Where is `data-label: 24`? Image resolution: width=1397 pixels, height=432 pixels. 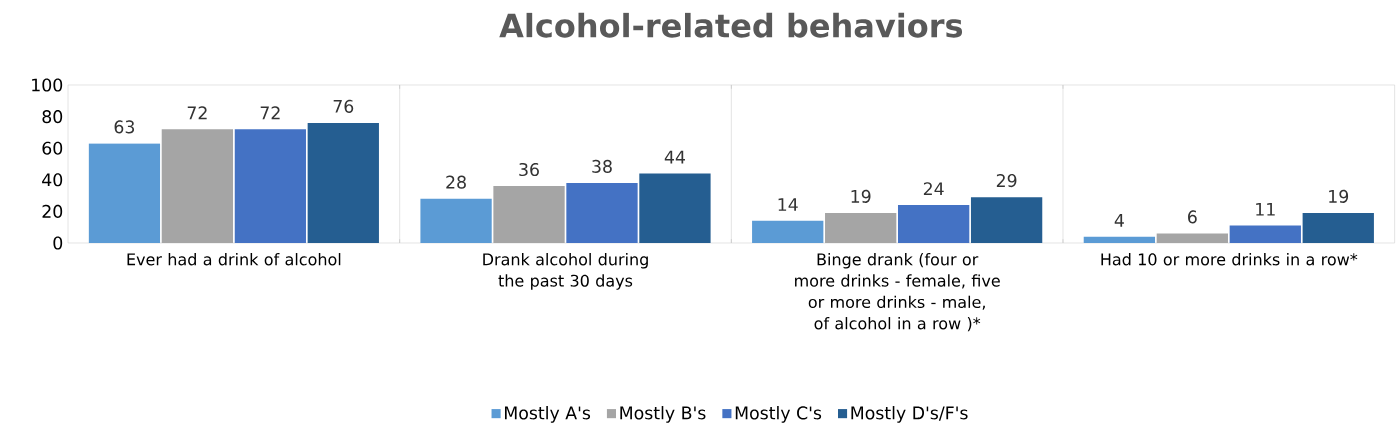
data-label: 24 is located at coordinates (933, 189).